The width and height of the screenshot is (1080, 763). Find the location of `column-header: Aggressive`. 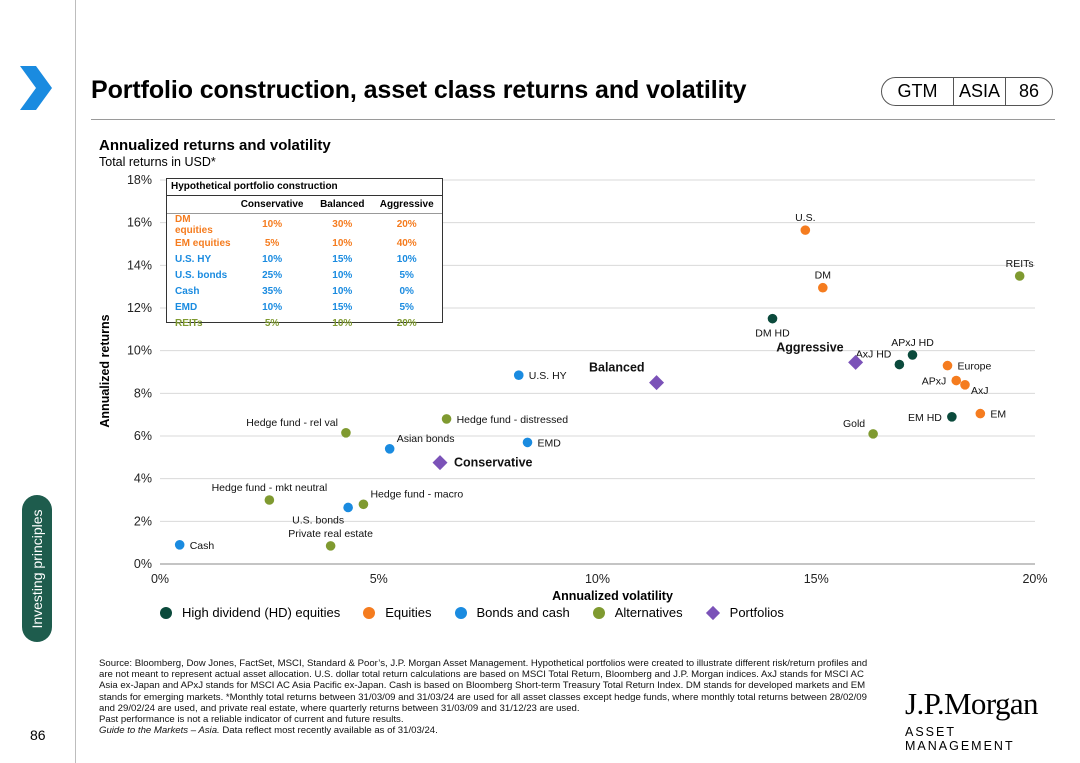

column-header: Aggressive is located at coordinates (406, 205).